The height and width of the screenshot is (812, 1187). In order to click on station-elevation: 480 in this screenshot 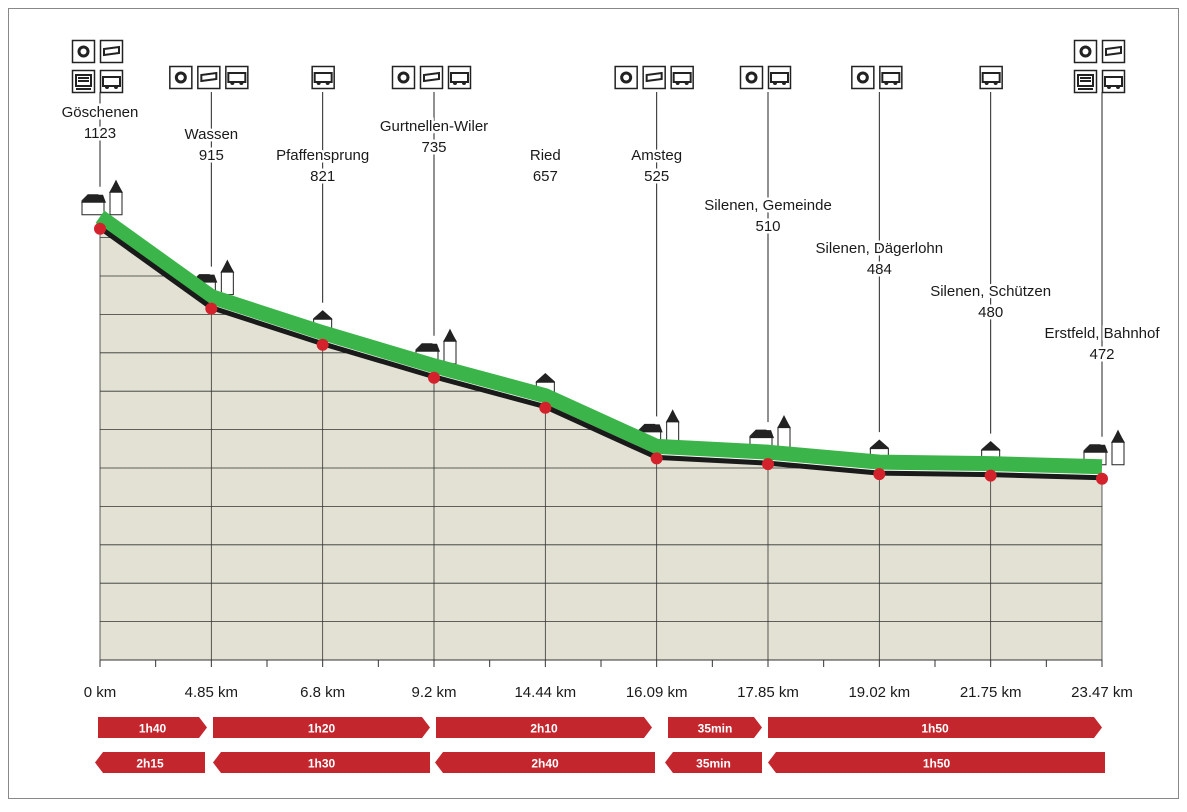, I will do `click(990, 312)`.